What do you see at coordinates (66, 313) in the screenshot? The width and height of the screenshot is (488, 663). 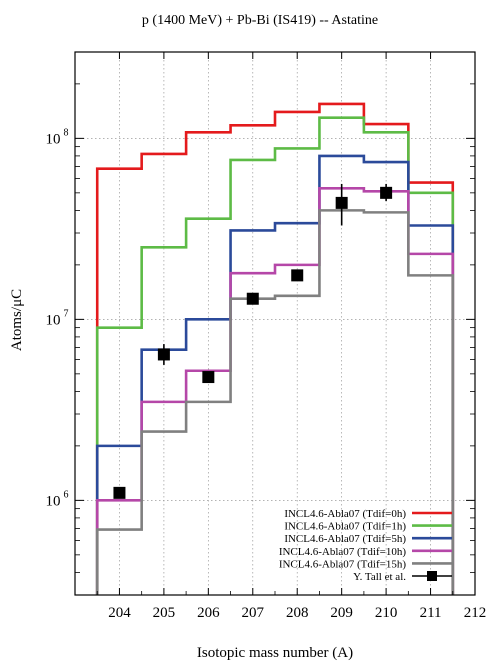 I see `y-tick-label-exponent: 7` at bounding box center [66, 313].